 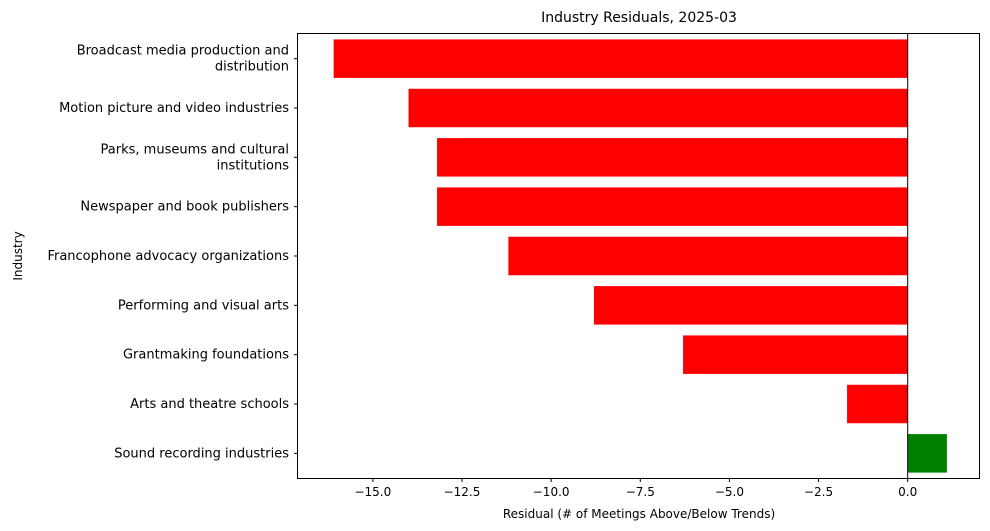 What do you see at coordinates (639, 18) in the screenshot?
I see `chart-title: Industry Residuals, 2025-03` at bounding box center [639, 18].